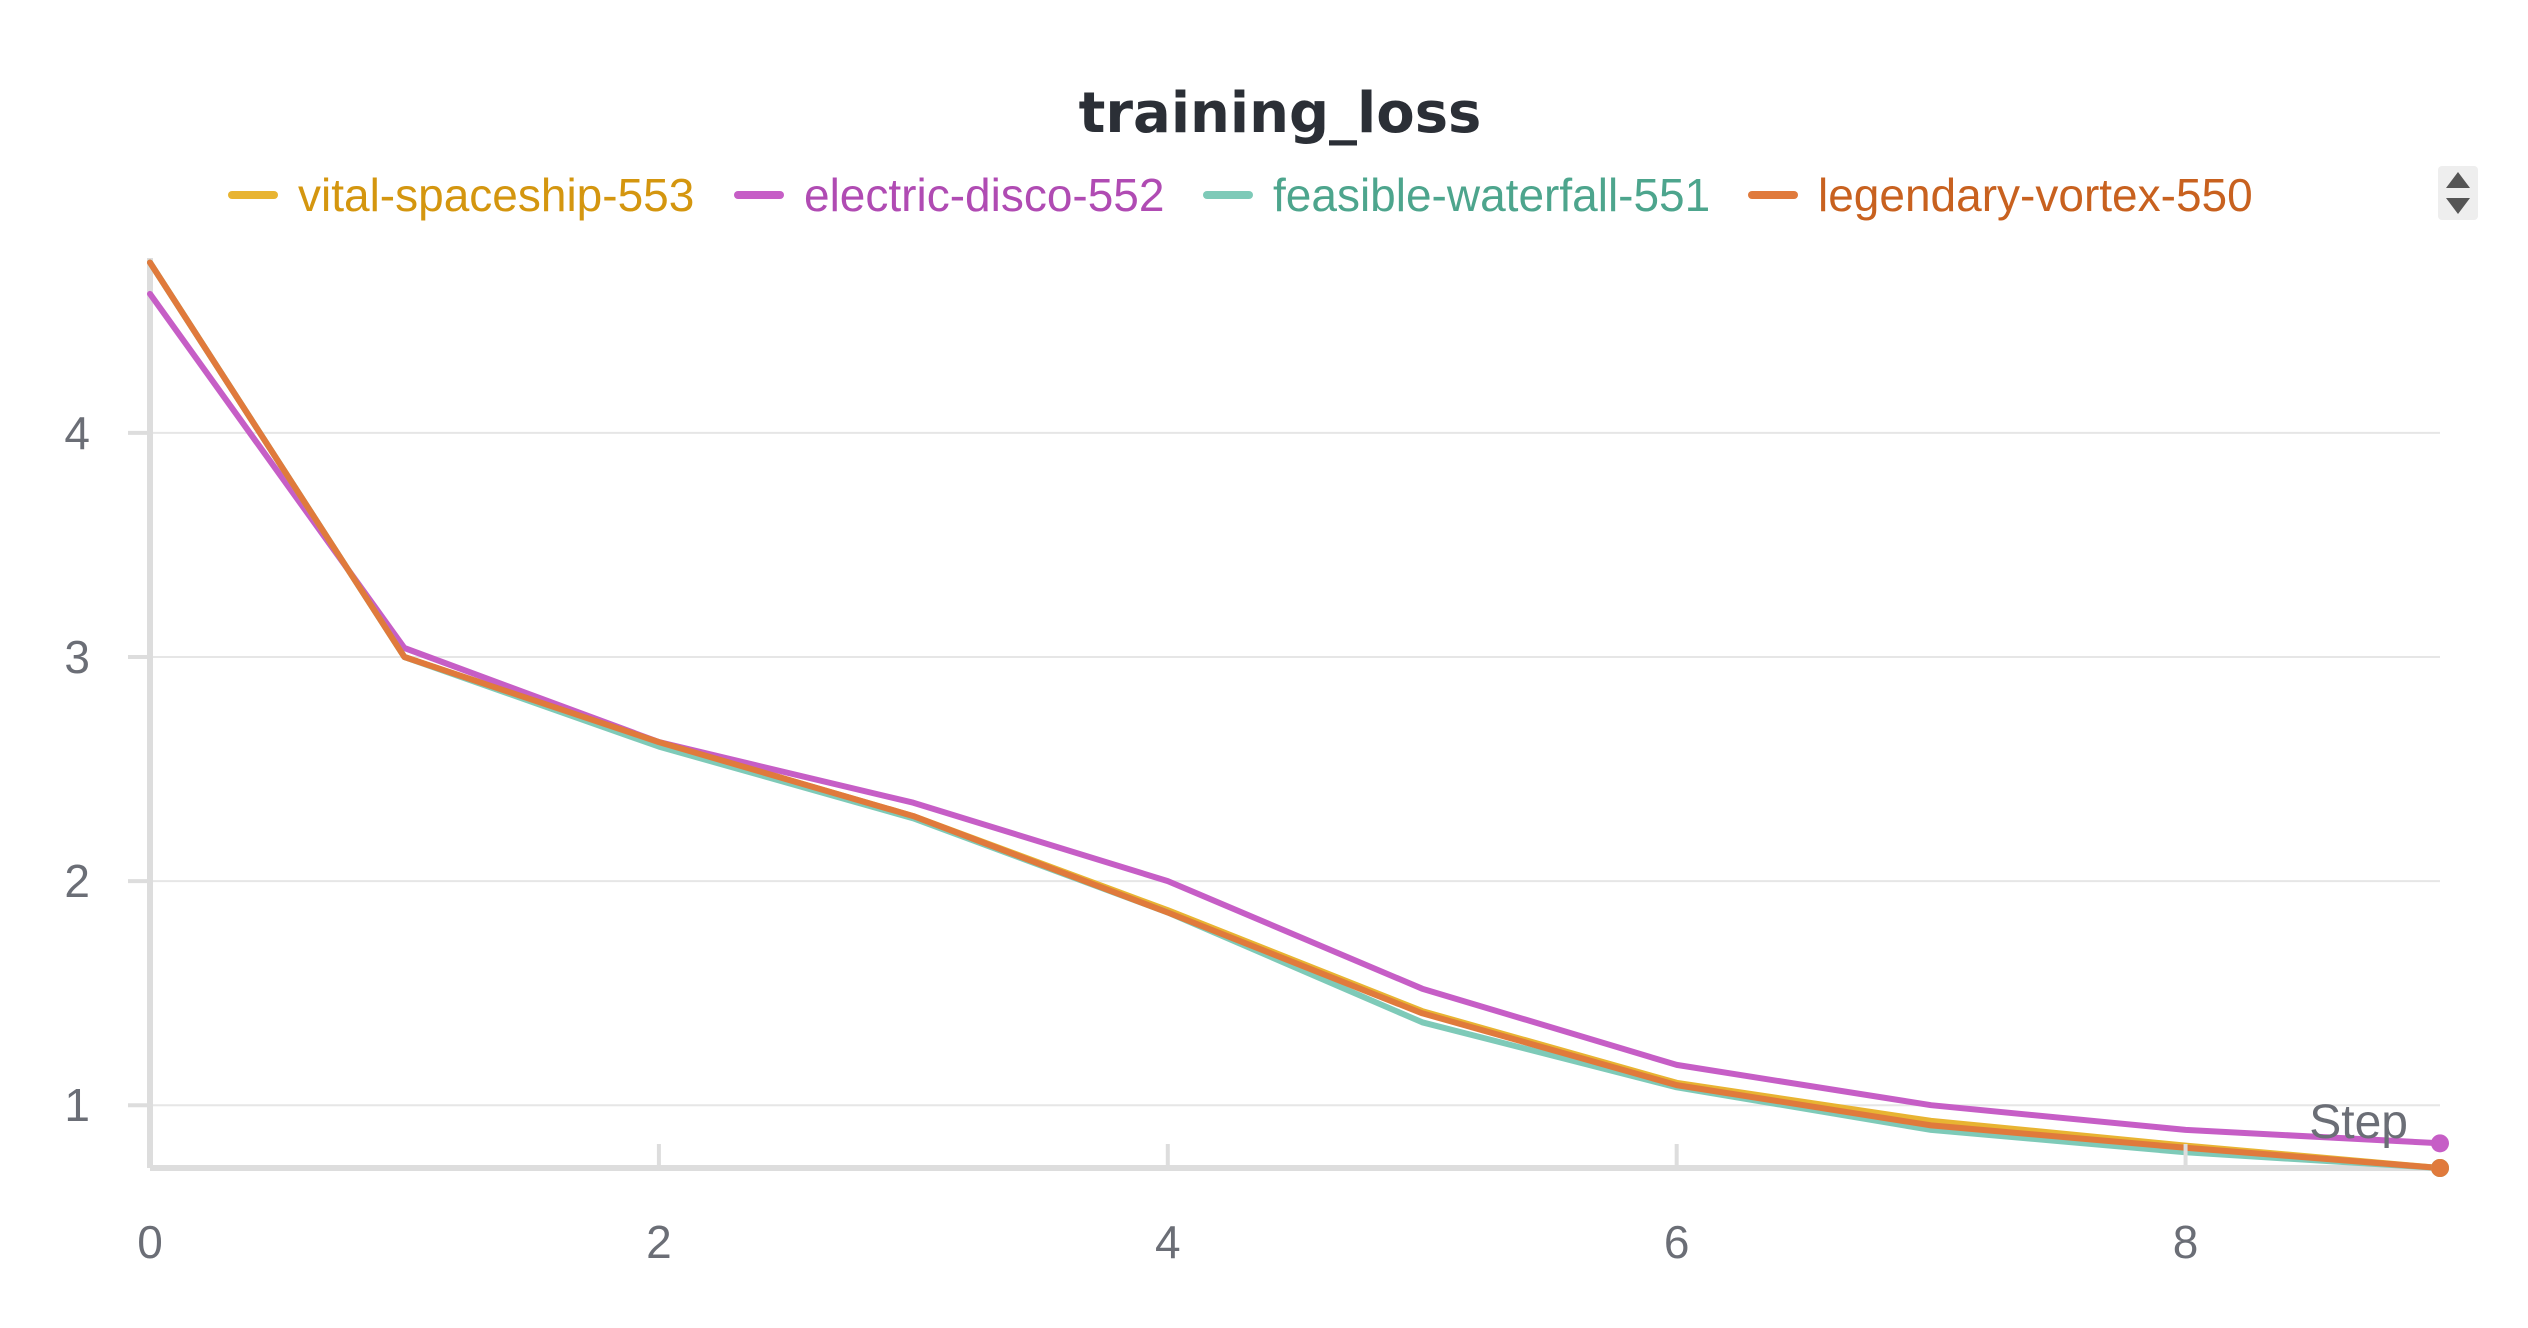  What do you see at coordinates (1677, 1242) in the screenshot?
I see `x-tick-label-3: 6` at bounding box center [1677, 1242].